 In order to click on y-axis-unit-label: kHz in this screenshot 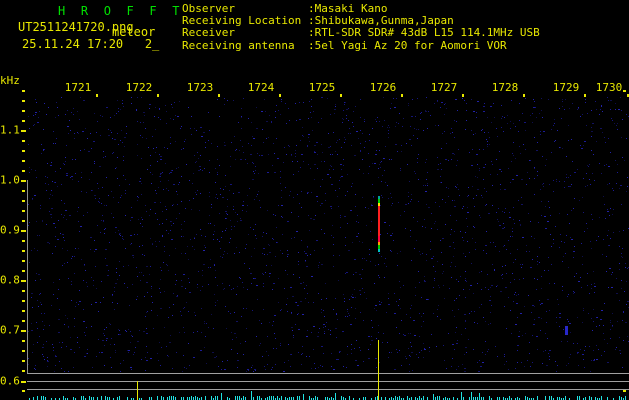, I will do `click(10, 80)`.